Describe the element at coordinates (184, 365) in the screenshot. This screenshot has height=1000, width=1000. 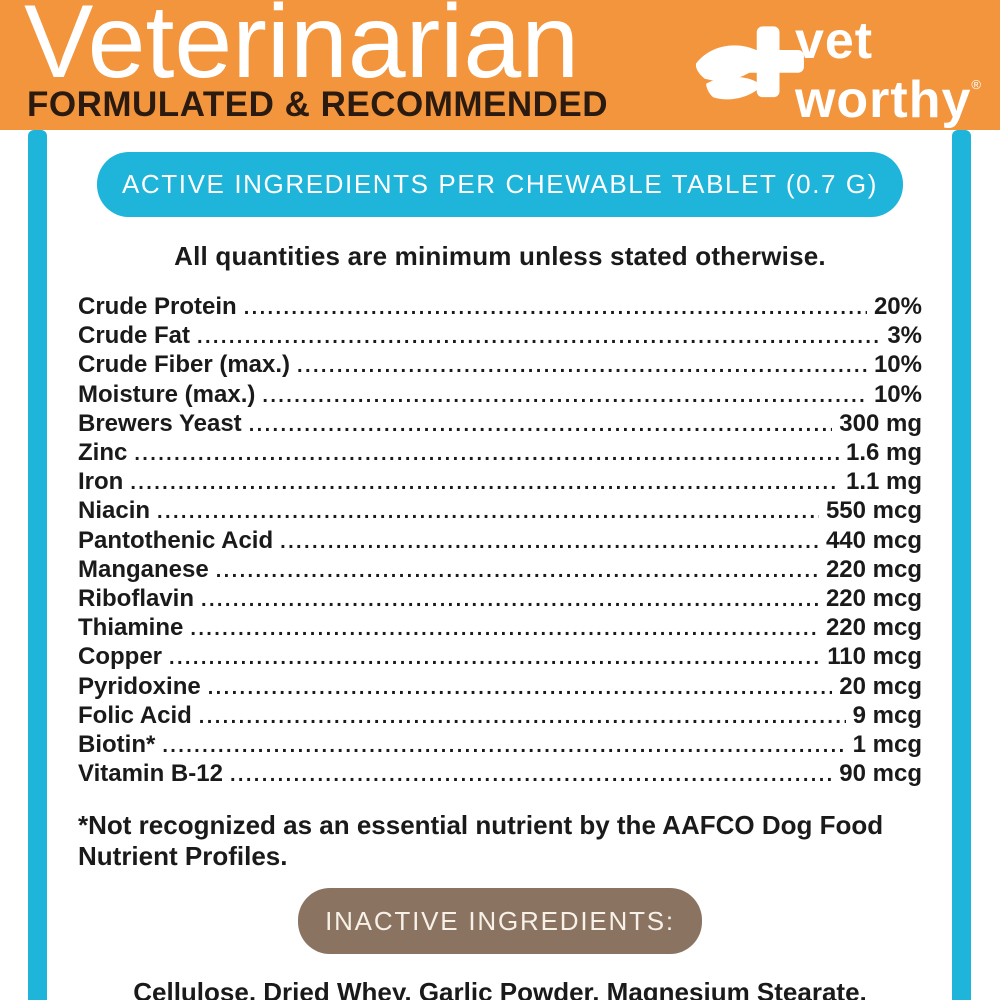
I see `ingredient-name: Crude Fiber (max.)` at that location.